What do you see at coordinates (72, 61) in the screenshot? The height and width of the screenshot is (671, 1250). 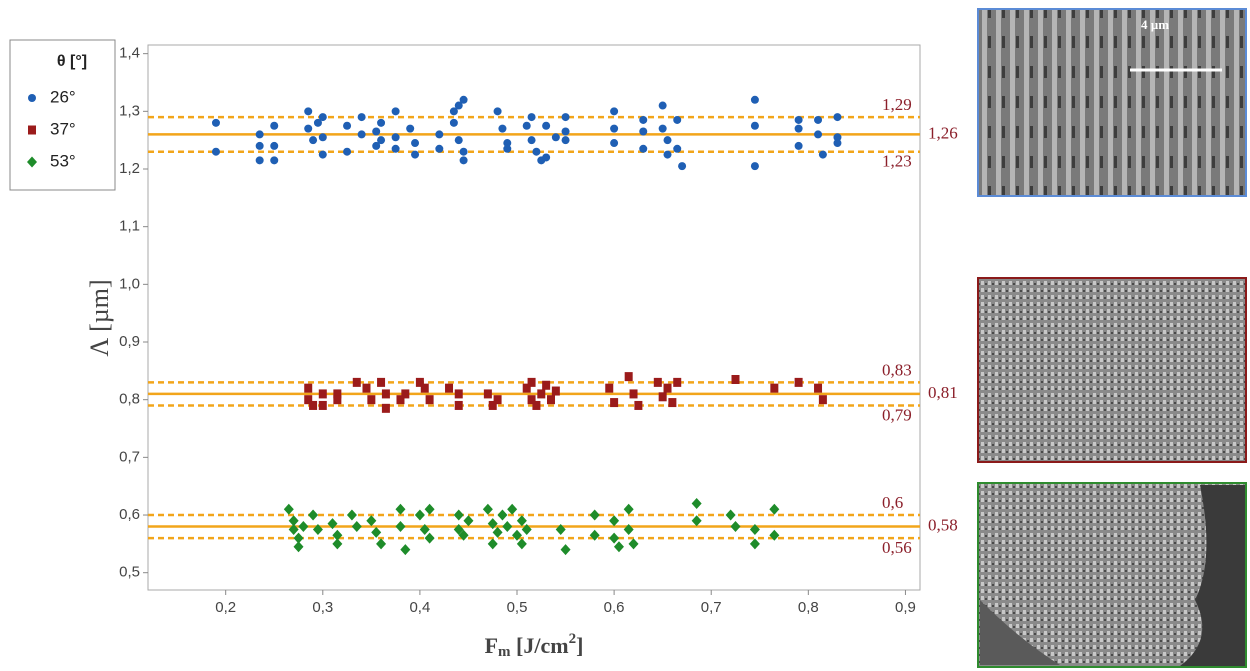 I see `legend-title: θ [°]` at bounding box center [72, 61].